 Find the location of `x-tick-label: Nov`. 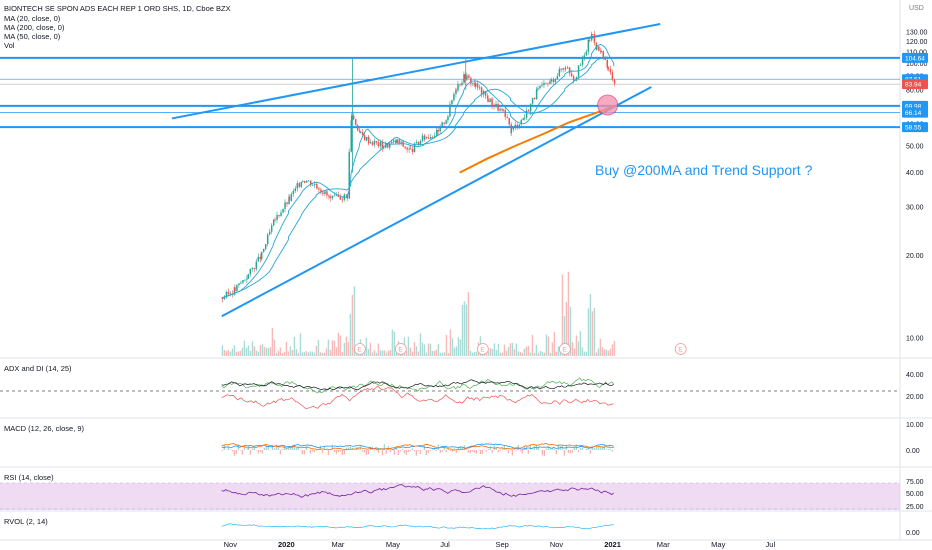

x-tick-label: Nov is located at coordinates (557, 544).